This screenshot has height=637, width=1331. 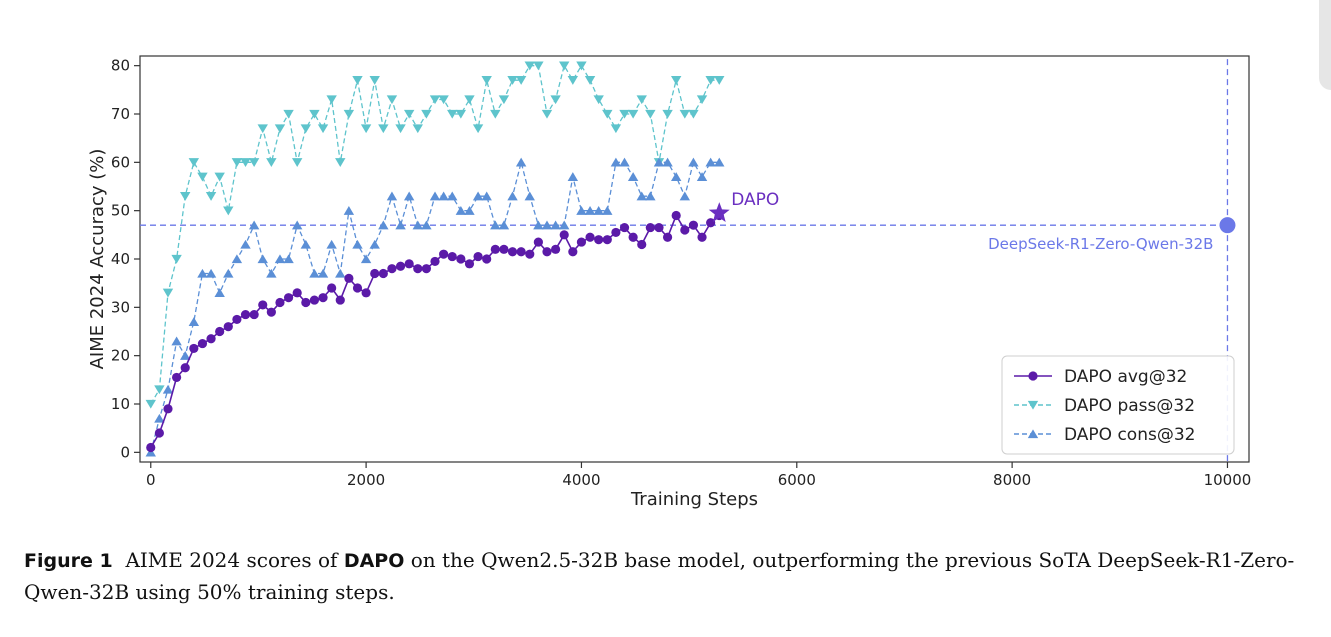 I want to click on annotation-layer: DAPO DeepSeek-R1-Zero-Qwen-32B, so click(x=972, y=221).